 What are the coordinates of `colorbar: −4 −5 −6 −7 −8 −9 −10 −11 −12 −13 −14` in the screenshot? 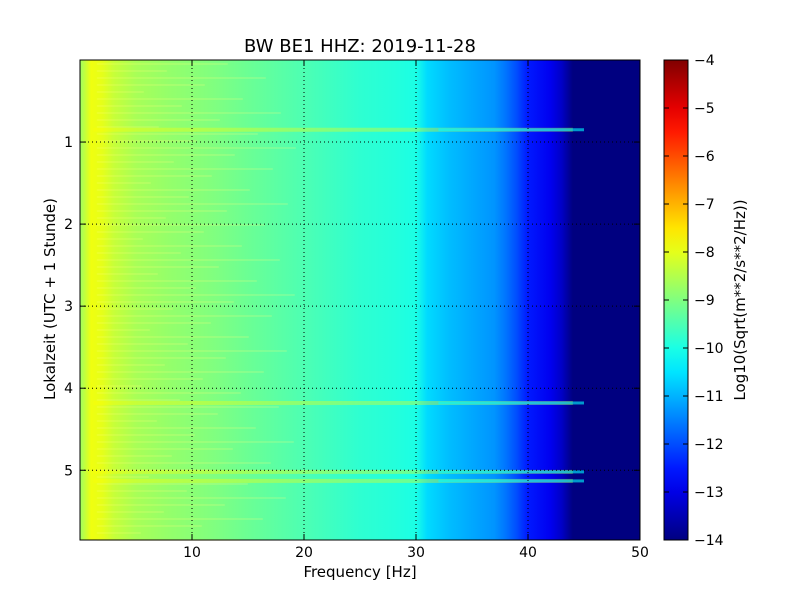 It's located at (693, 301).